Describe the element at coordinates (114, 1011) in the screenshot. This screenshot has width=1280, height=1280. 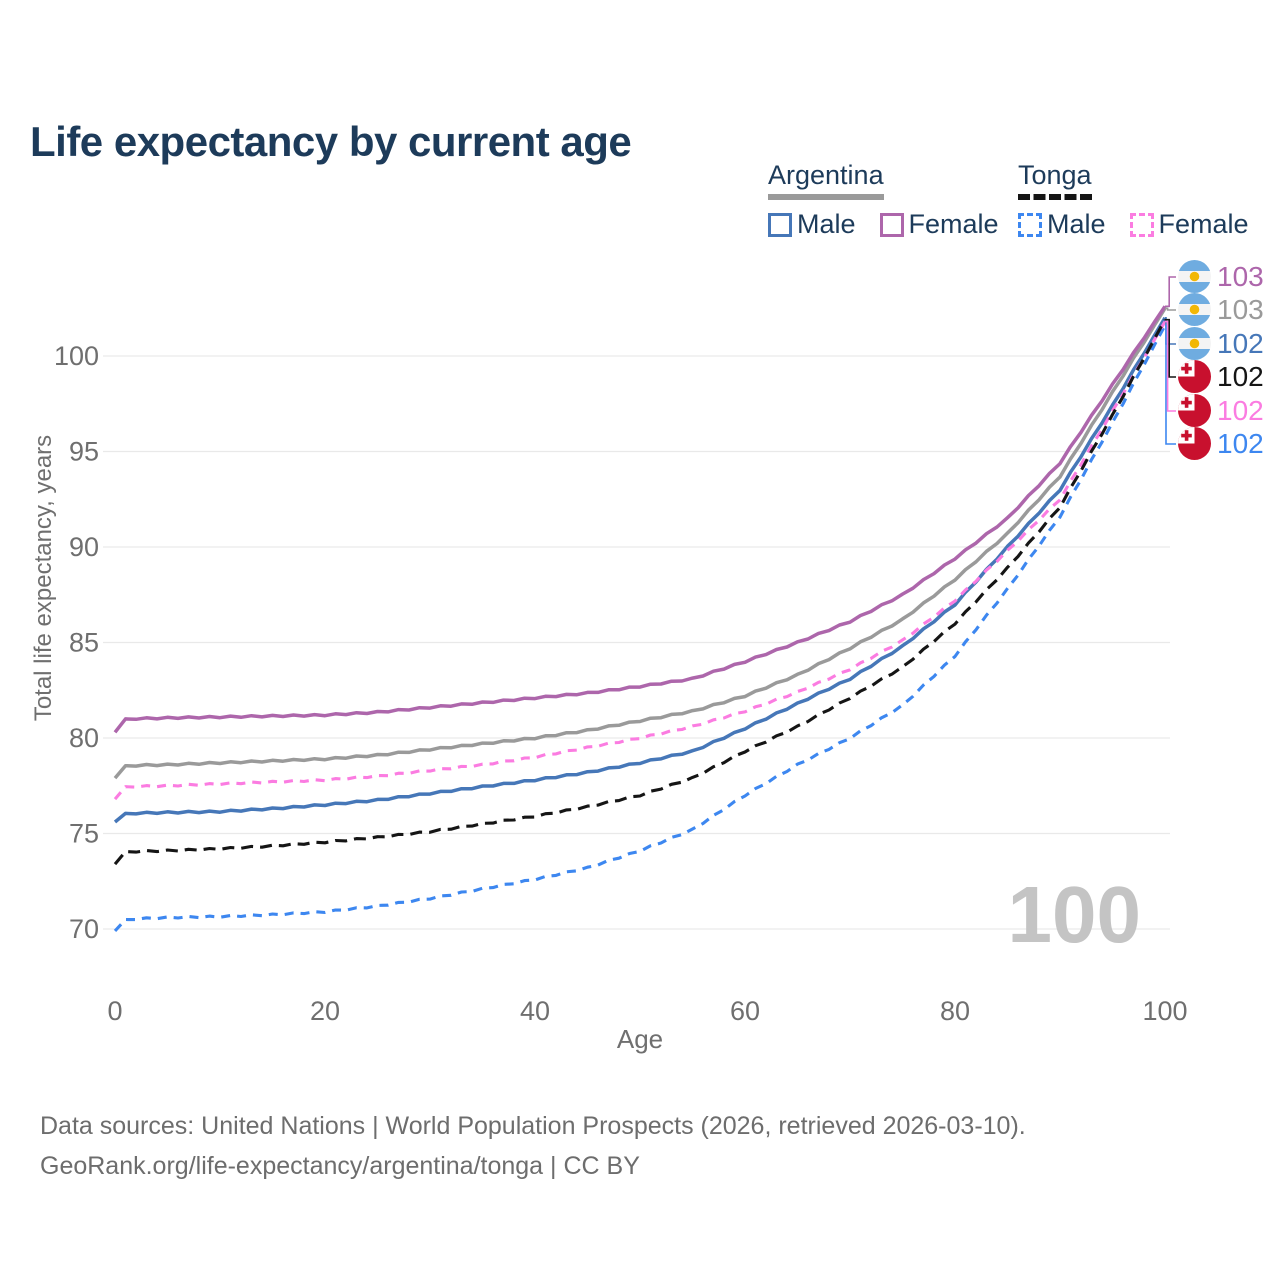
I see `x-tick-label: 0` at that location.